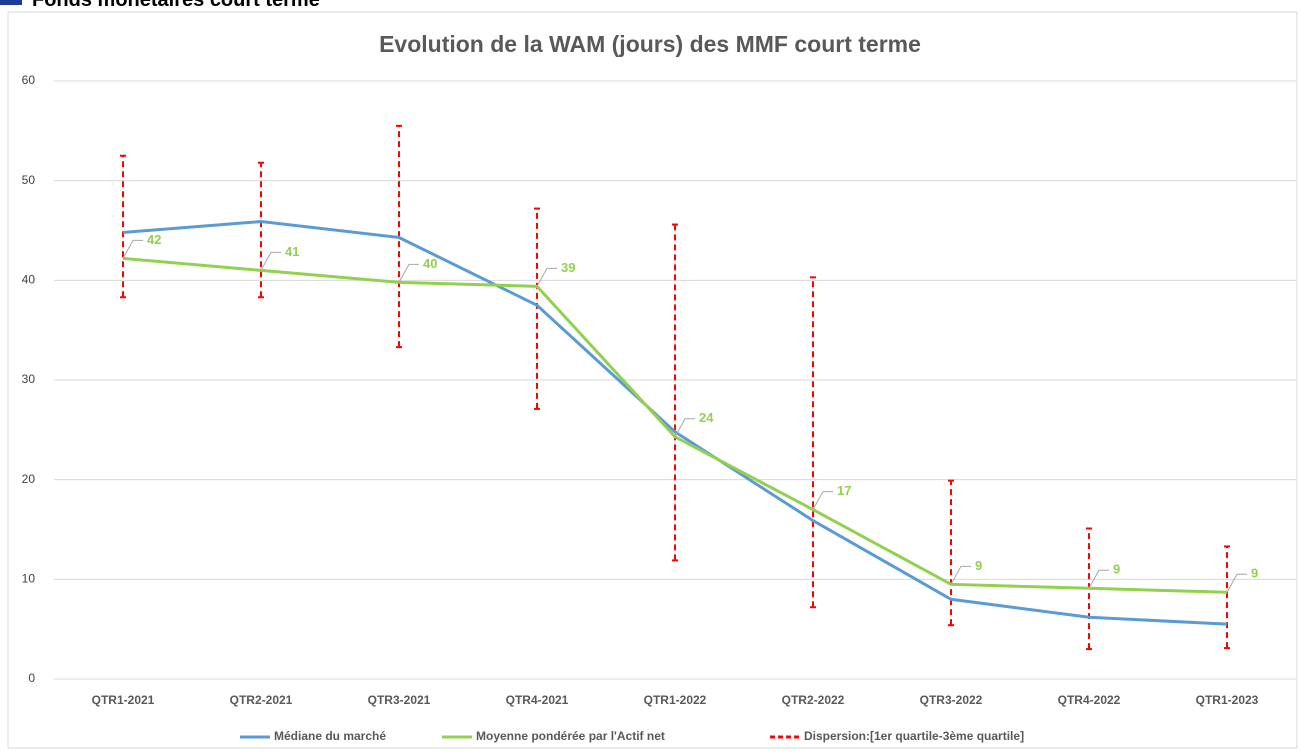 This screenshot has height=754, width=1301. What do you see at coordinates (537, 700) in the screenshot?
I see `x-tick-label: QTR4-2021` at bounding box center [537, 700].